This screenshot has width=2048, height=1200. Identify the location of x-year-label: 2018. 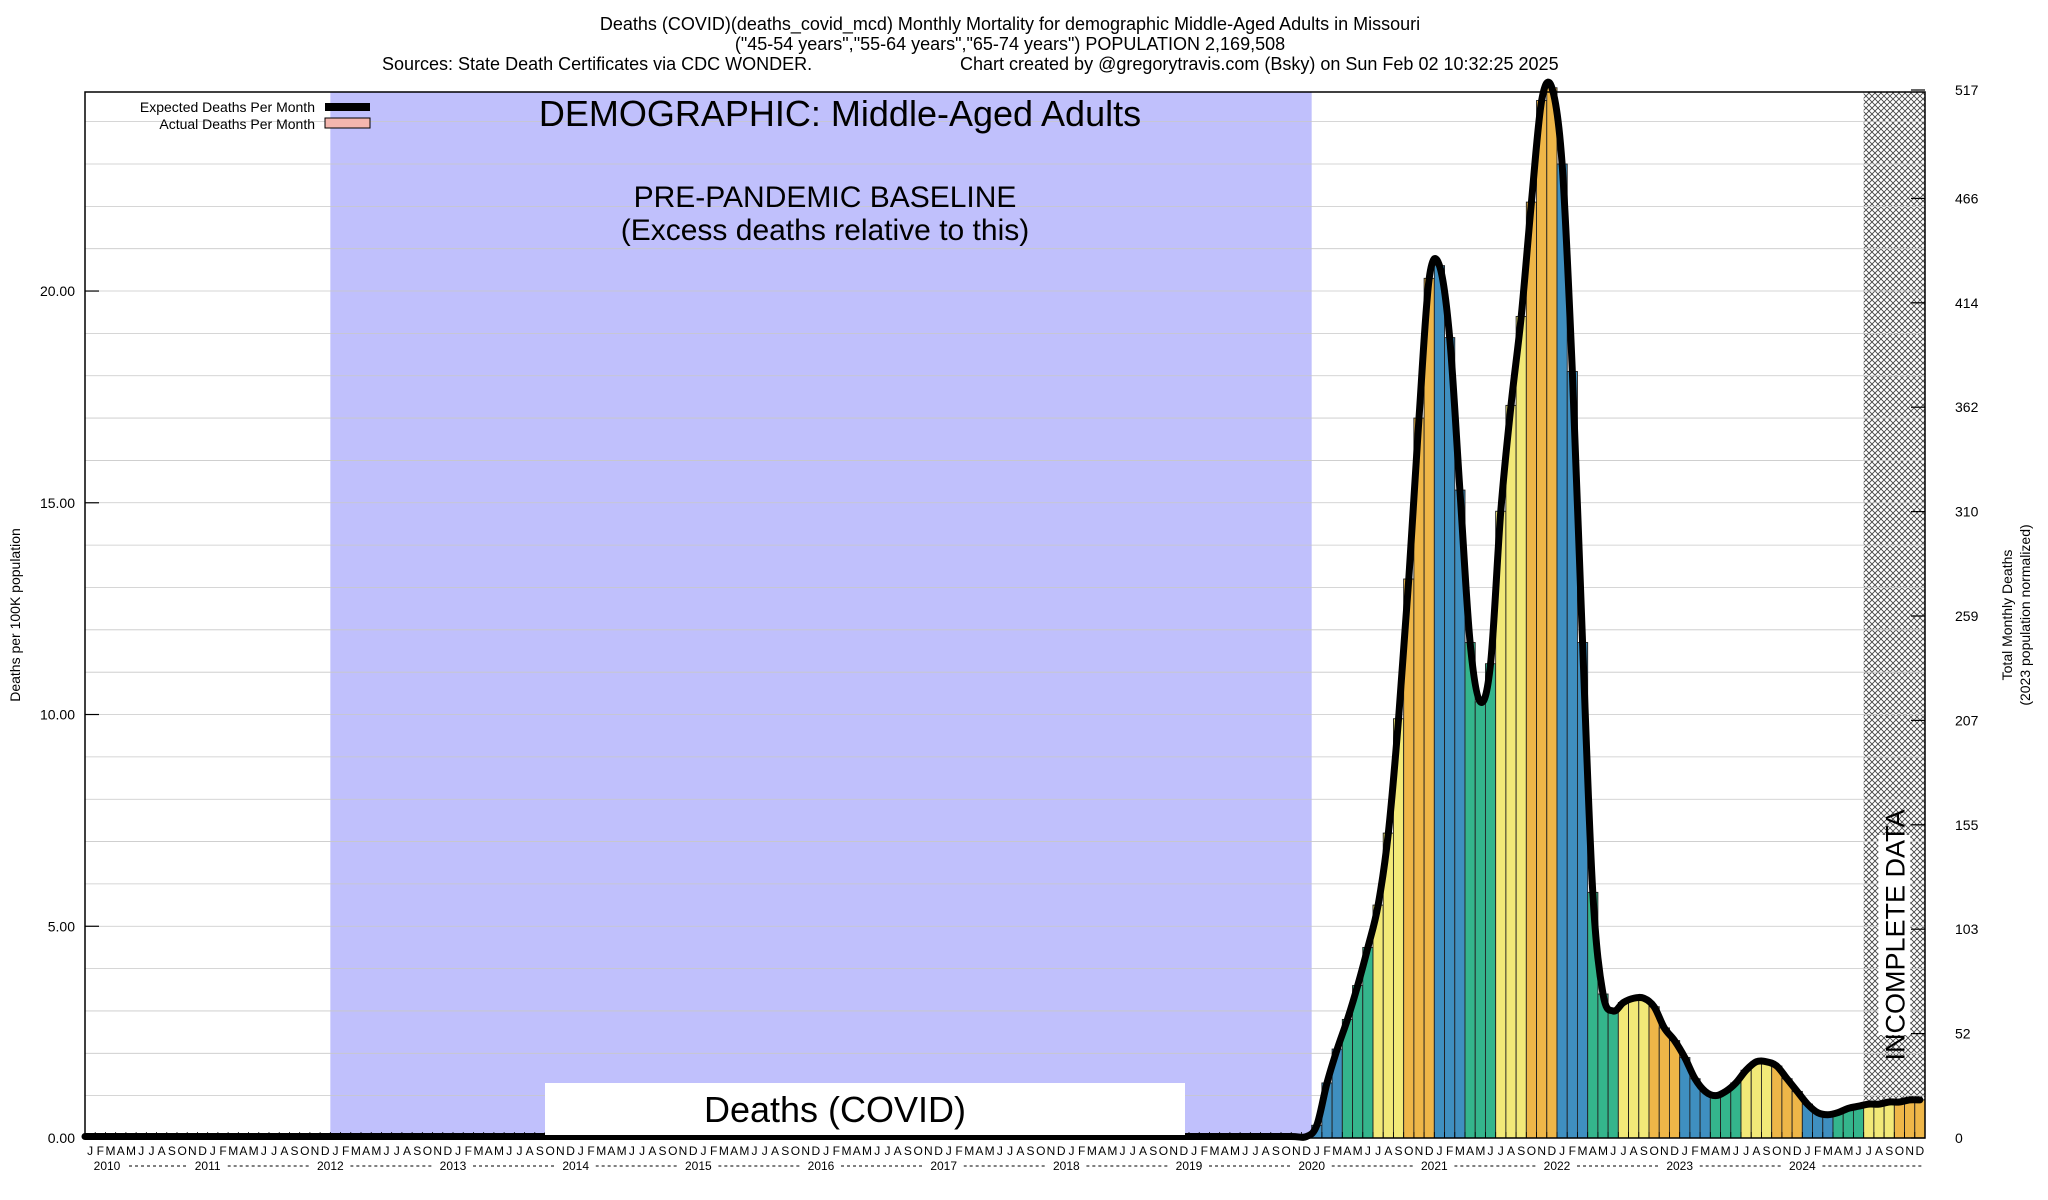
(1066, 1166).